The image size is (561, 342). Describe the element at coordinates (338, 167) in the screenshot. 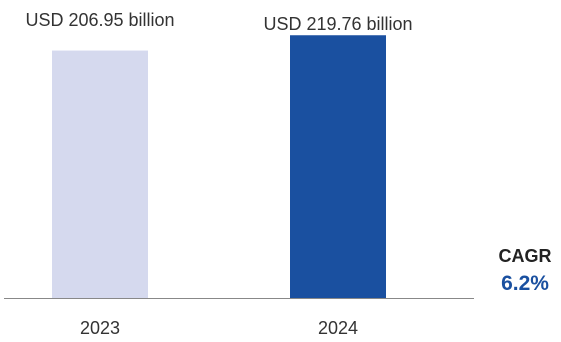

I see `bar-2024` at that location.